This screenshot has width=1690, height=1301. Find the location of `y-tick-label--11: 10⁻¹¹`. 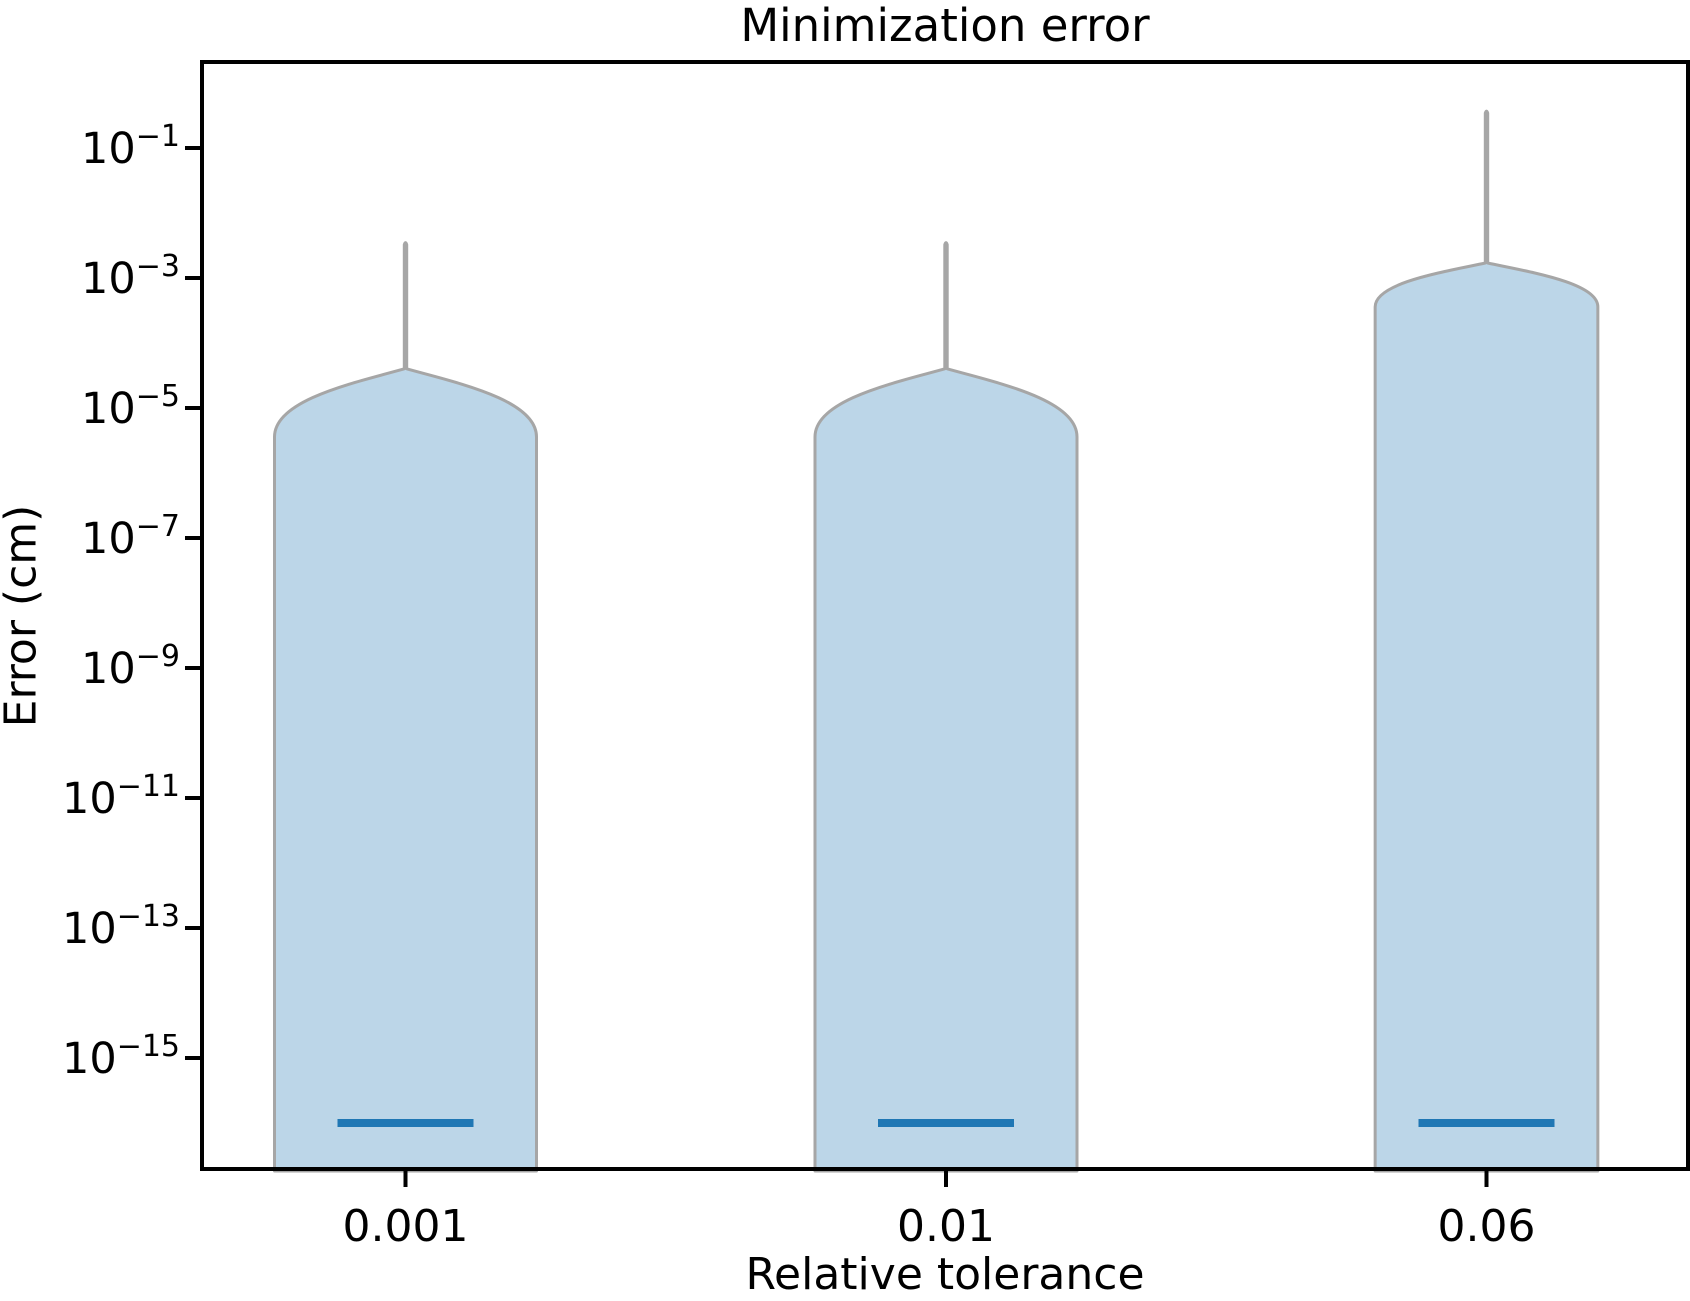

y-tick-label--11: 10⁻¹¹ is located at coordinates (121, 796).